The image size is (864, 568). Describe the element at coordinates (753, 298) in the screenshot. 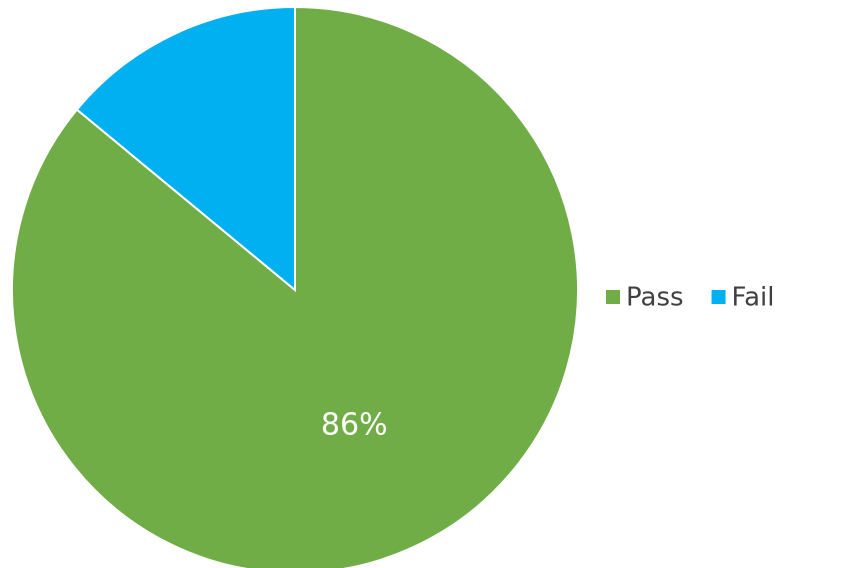

I see `legend-label: Fail` at that location.